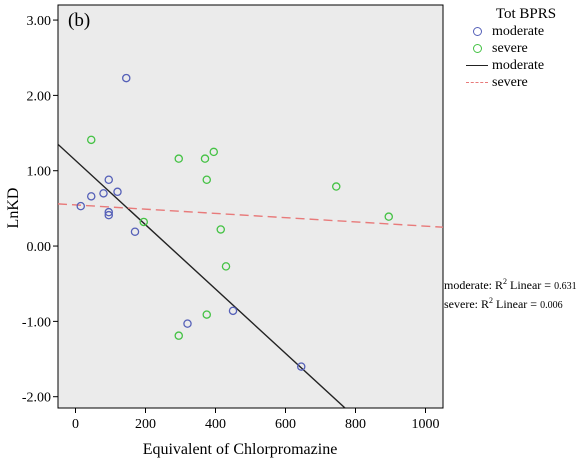 The image size is (587, 461). Describe the element at coordinates (355, 424) in the screenshot. I see `x-tick-label: 800` at that location.